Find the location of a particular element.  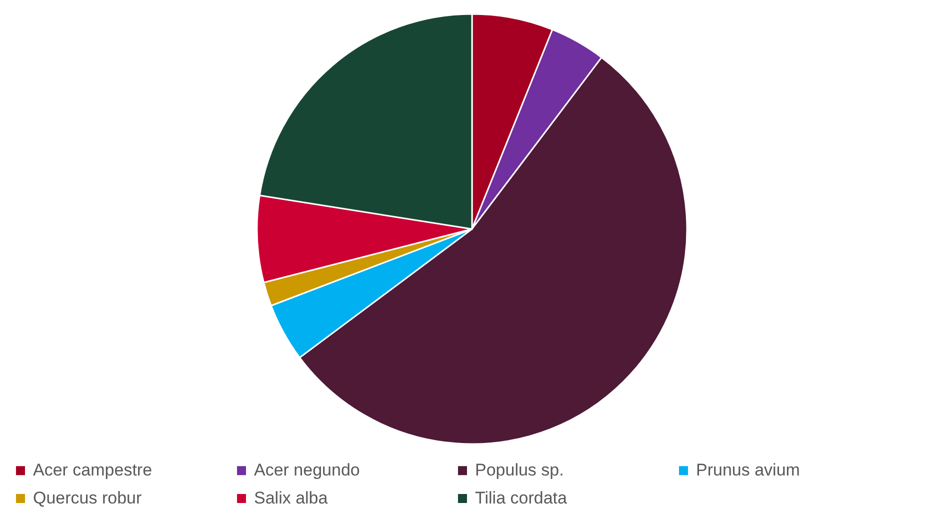

legend-label: Populus sp. is located at coordinates (519, 470).